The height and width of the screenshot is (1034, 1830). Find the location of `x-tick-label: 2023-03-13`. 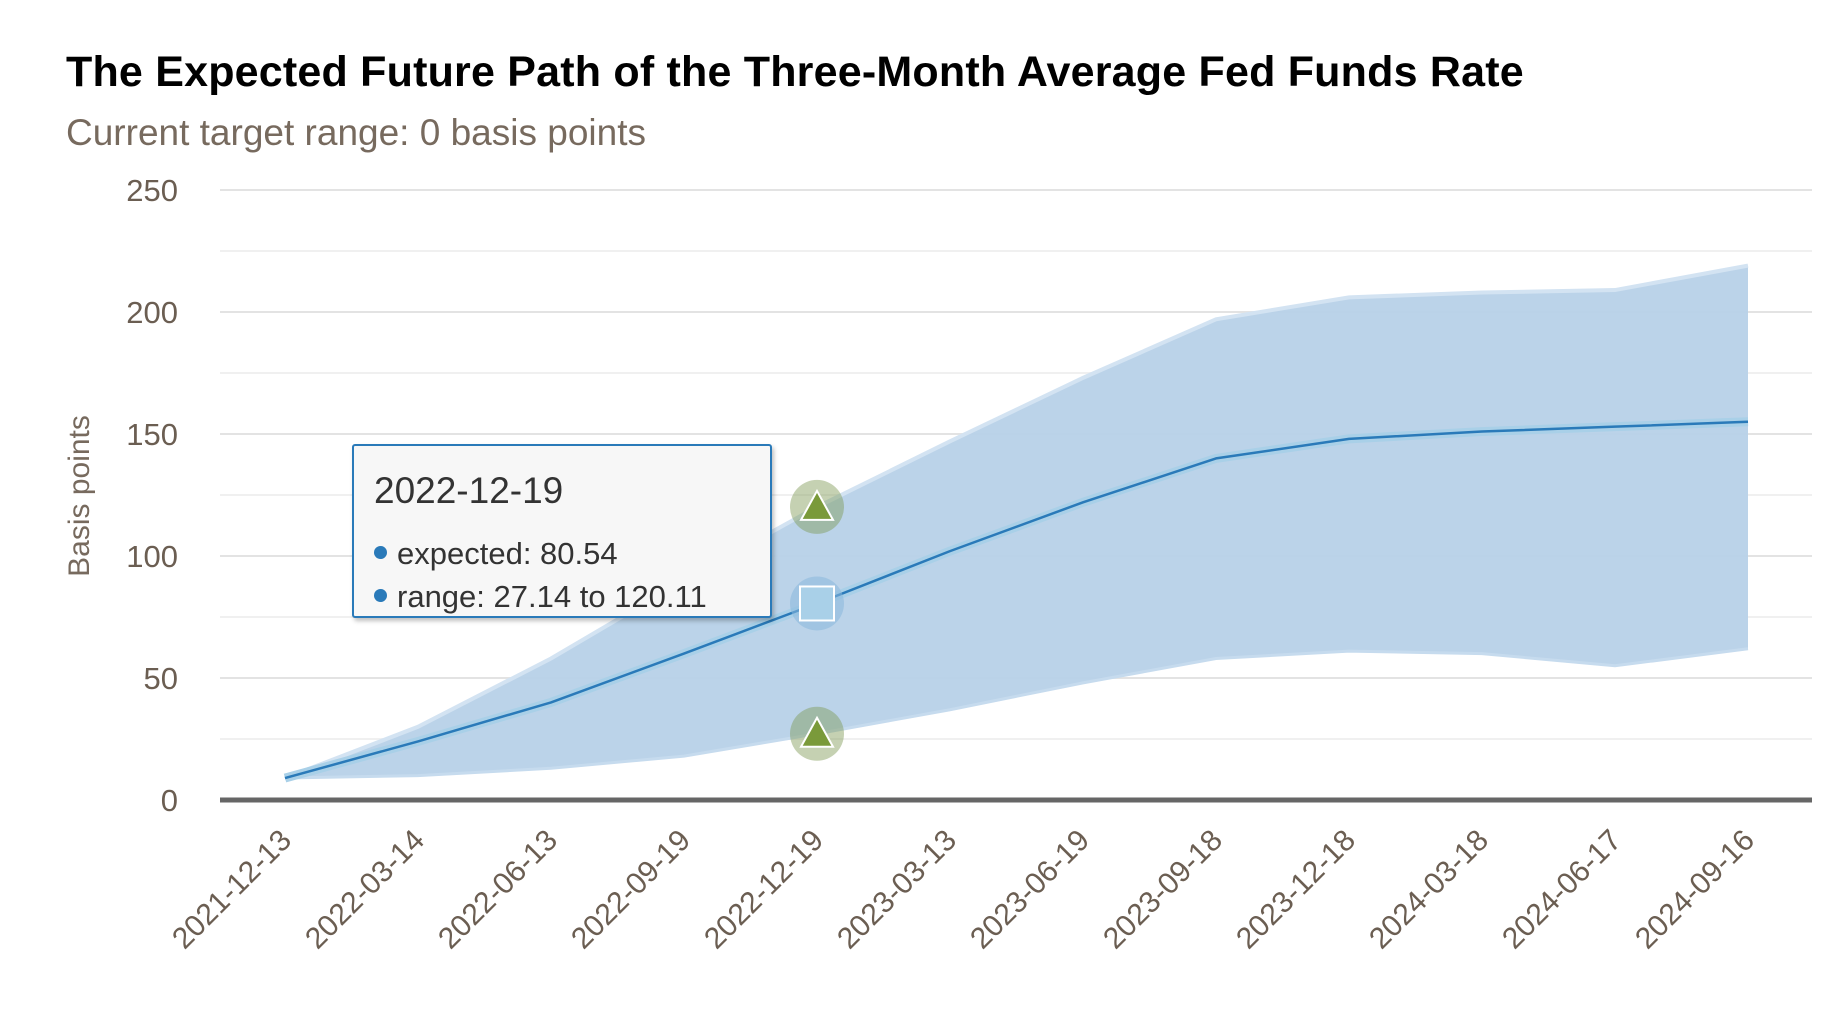

x-tick-label: 2023-03-13 is located at coordinates (897, 890).